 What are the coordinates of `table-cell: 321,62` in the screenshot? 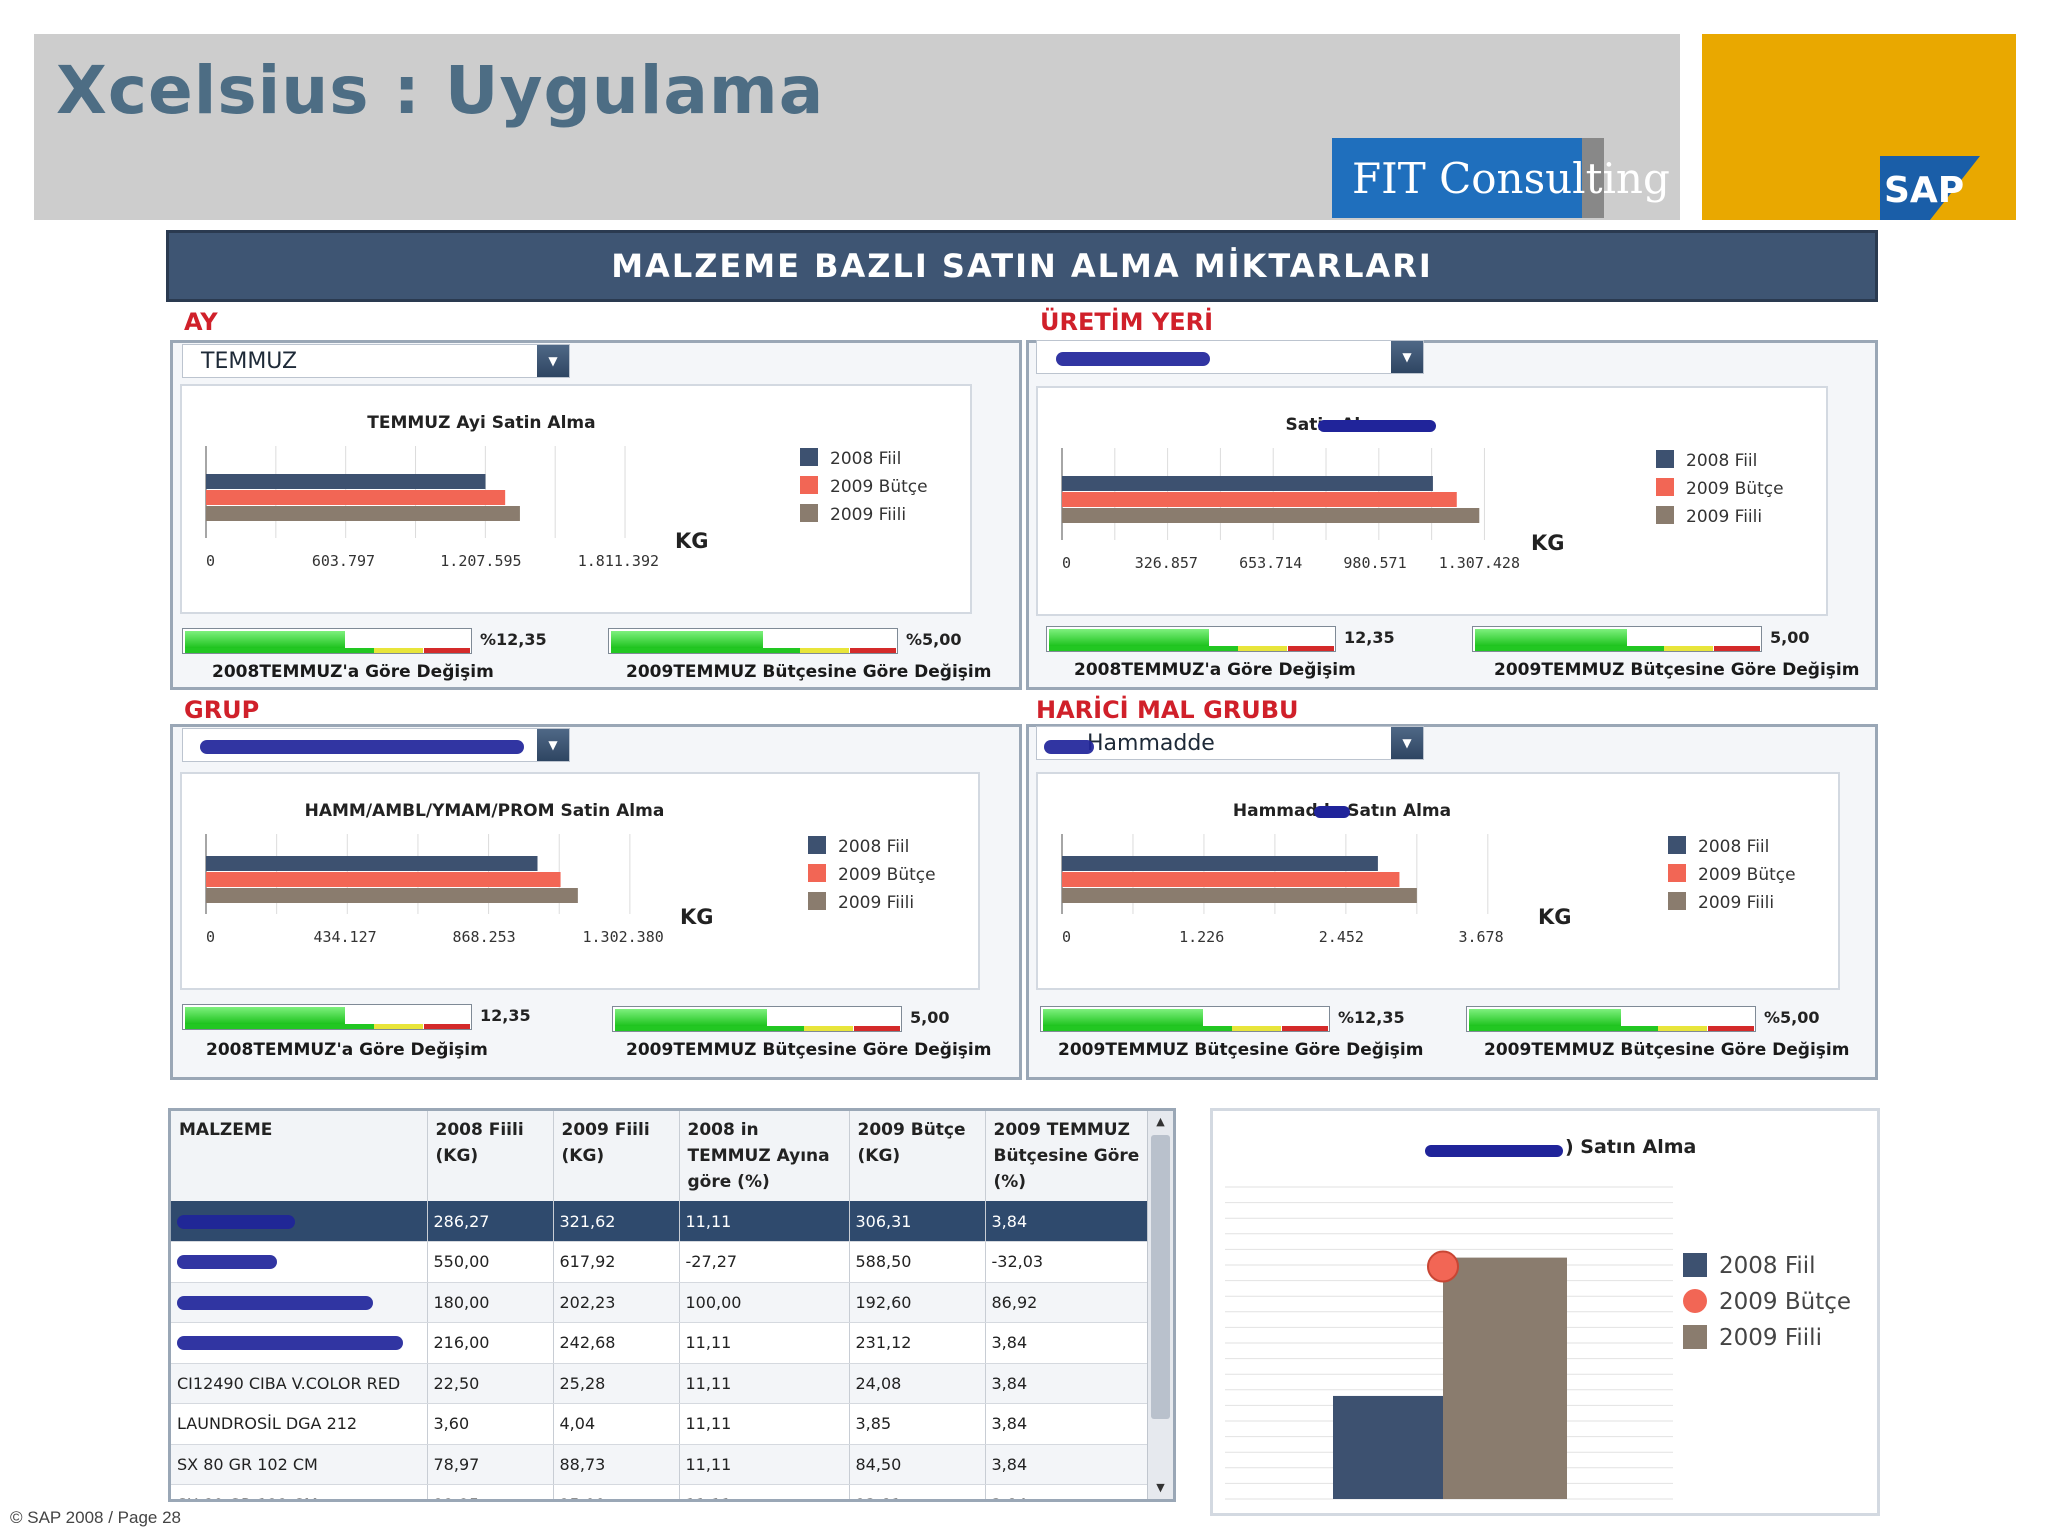 It's located at (616, 1221).